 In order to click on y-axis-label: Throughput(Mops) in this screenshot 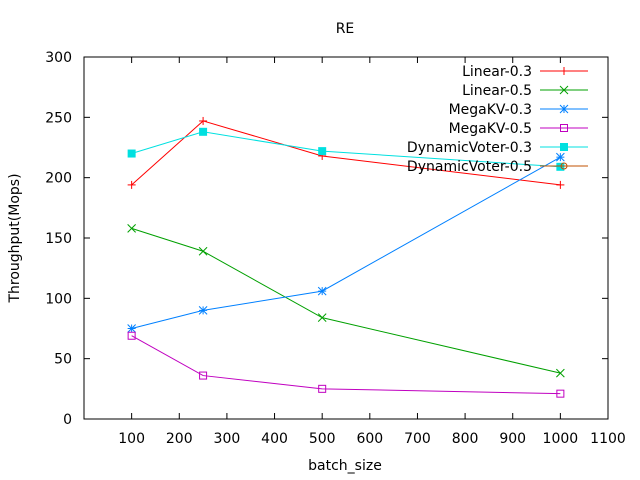, I will do `click(15, 238)`.